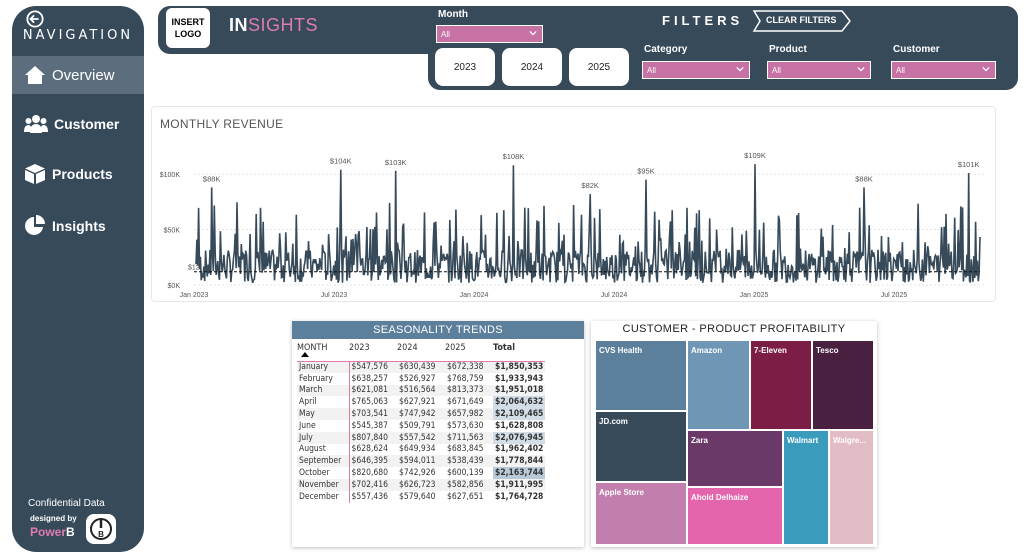 Image resolution: width=1024 pixels, height=558 pixels. What do you see at coordinates (372, 367) in the screenshot?
I see `value-cell: $547,576` at bounding box center [372, 367].